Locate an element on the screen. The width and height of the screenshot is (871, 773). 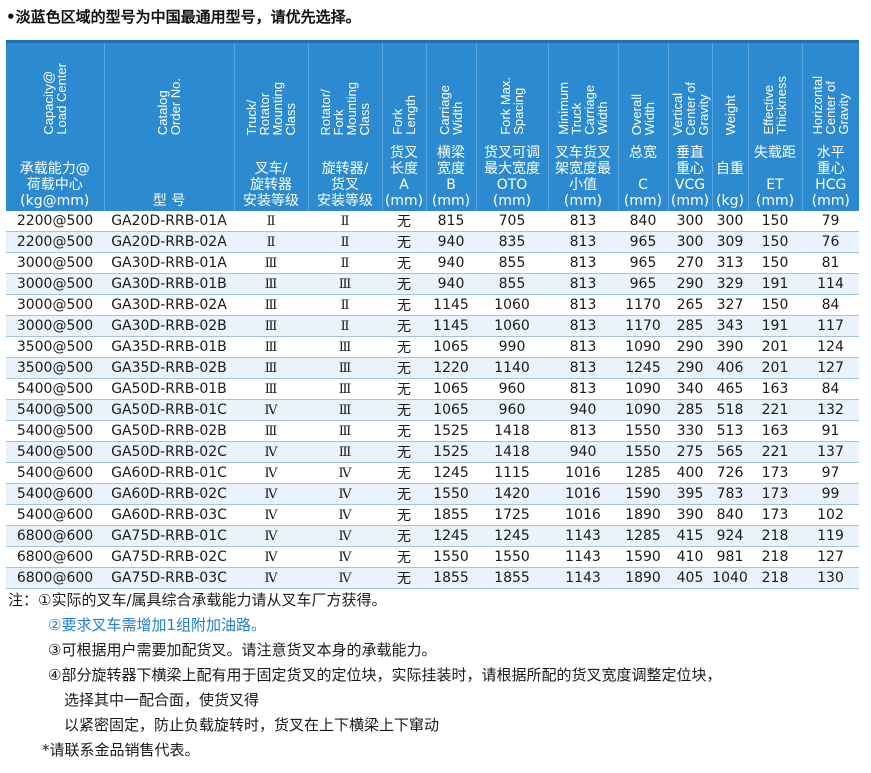
table-cell: Ⅲ is located at coordinates (345, 284).